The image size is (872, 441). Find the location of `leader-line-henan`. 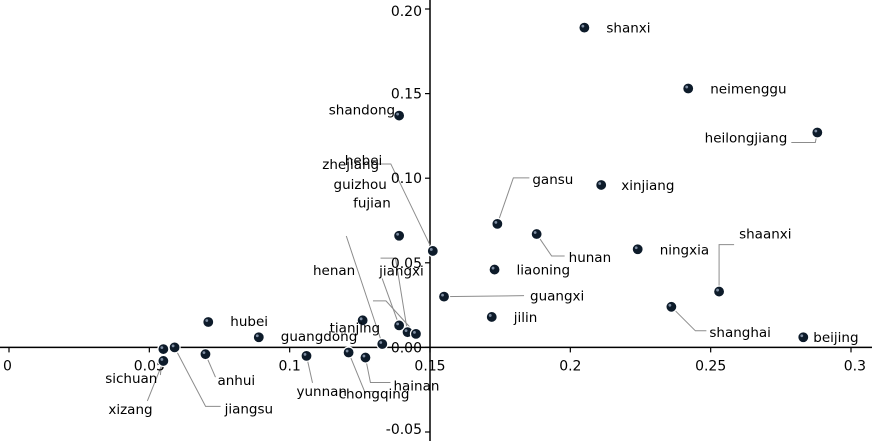

leader-line-henan is located at coordinates (394, 317).